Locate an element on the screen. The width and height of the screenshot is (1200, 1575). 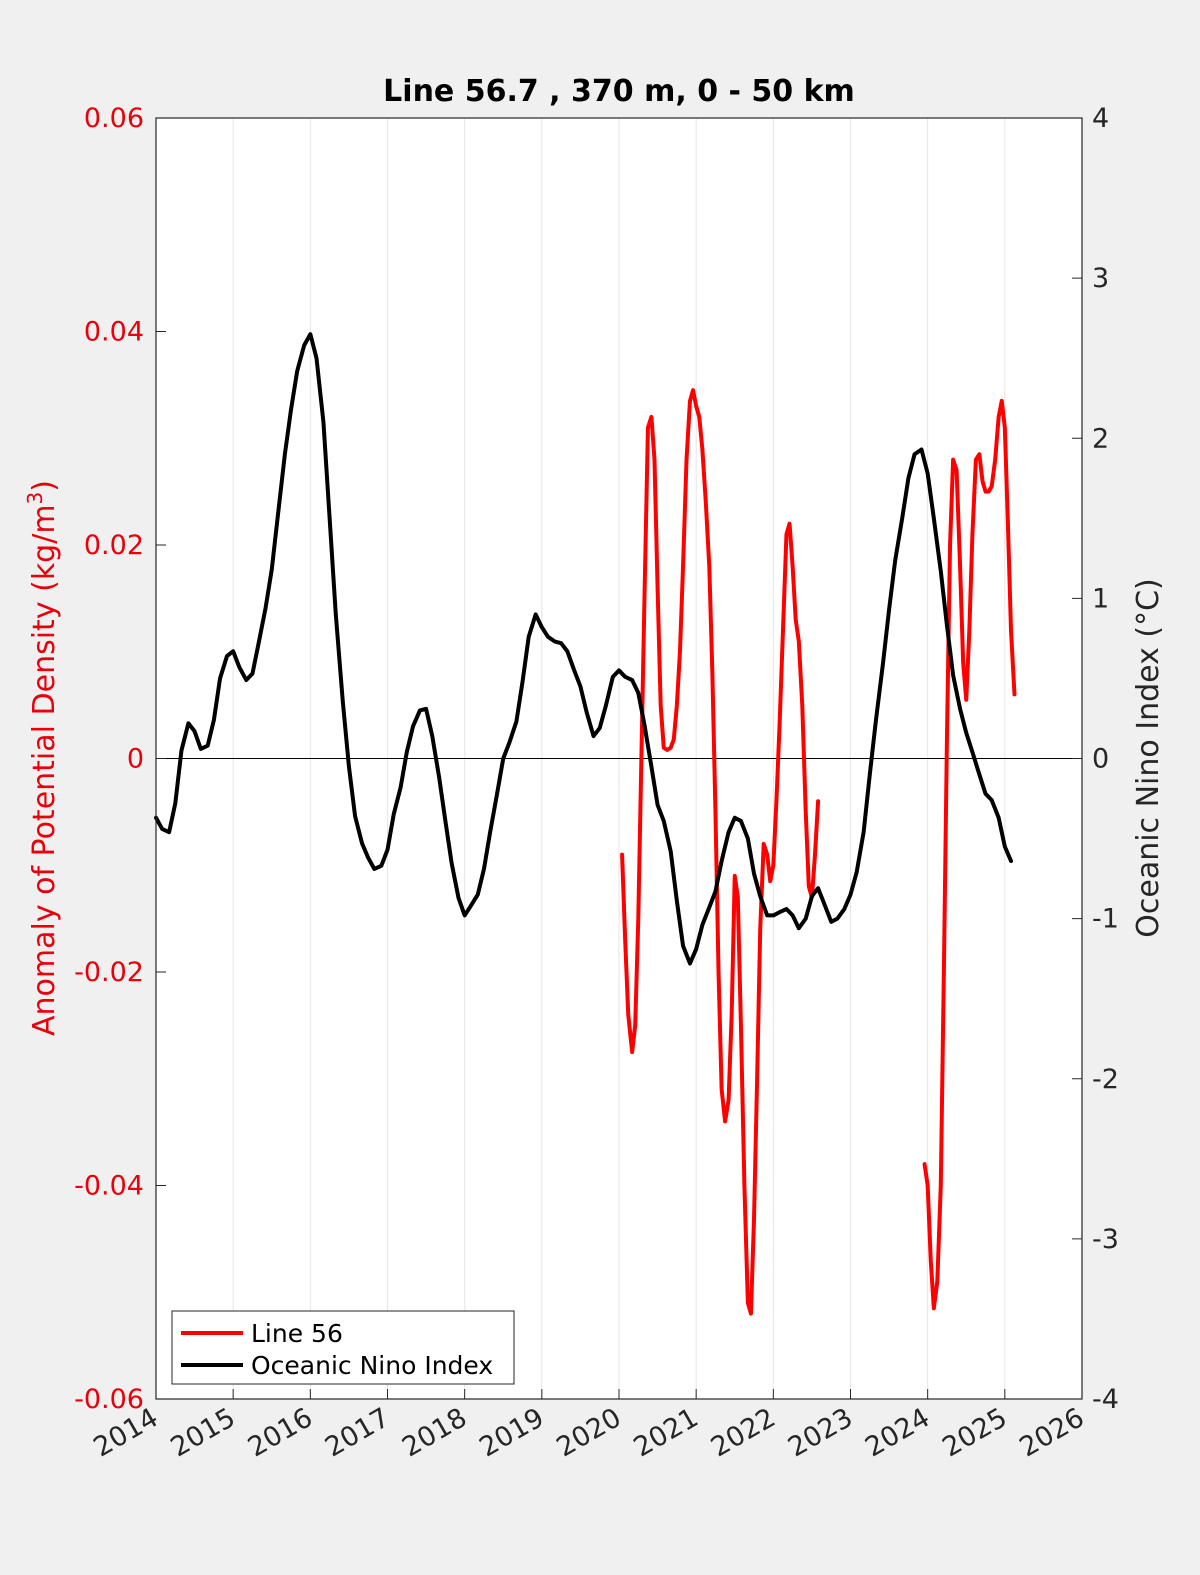
y-right-tick-label: 1 is located at coordinates (1100, 598).